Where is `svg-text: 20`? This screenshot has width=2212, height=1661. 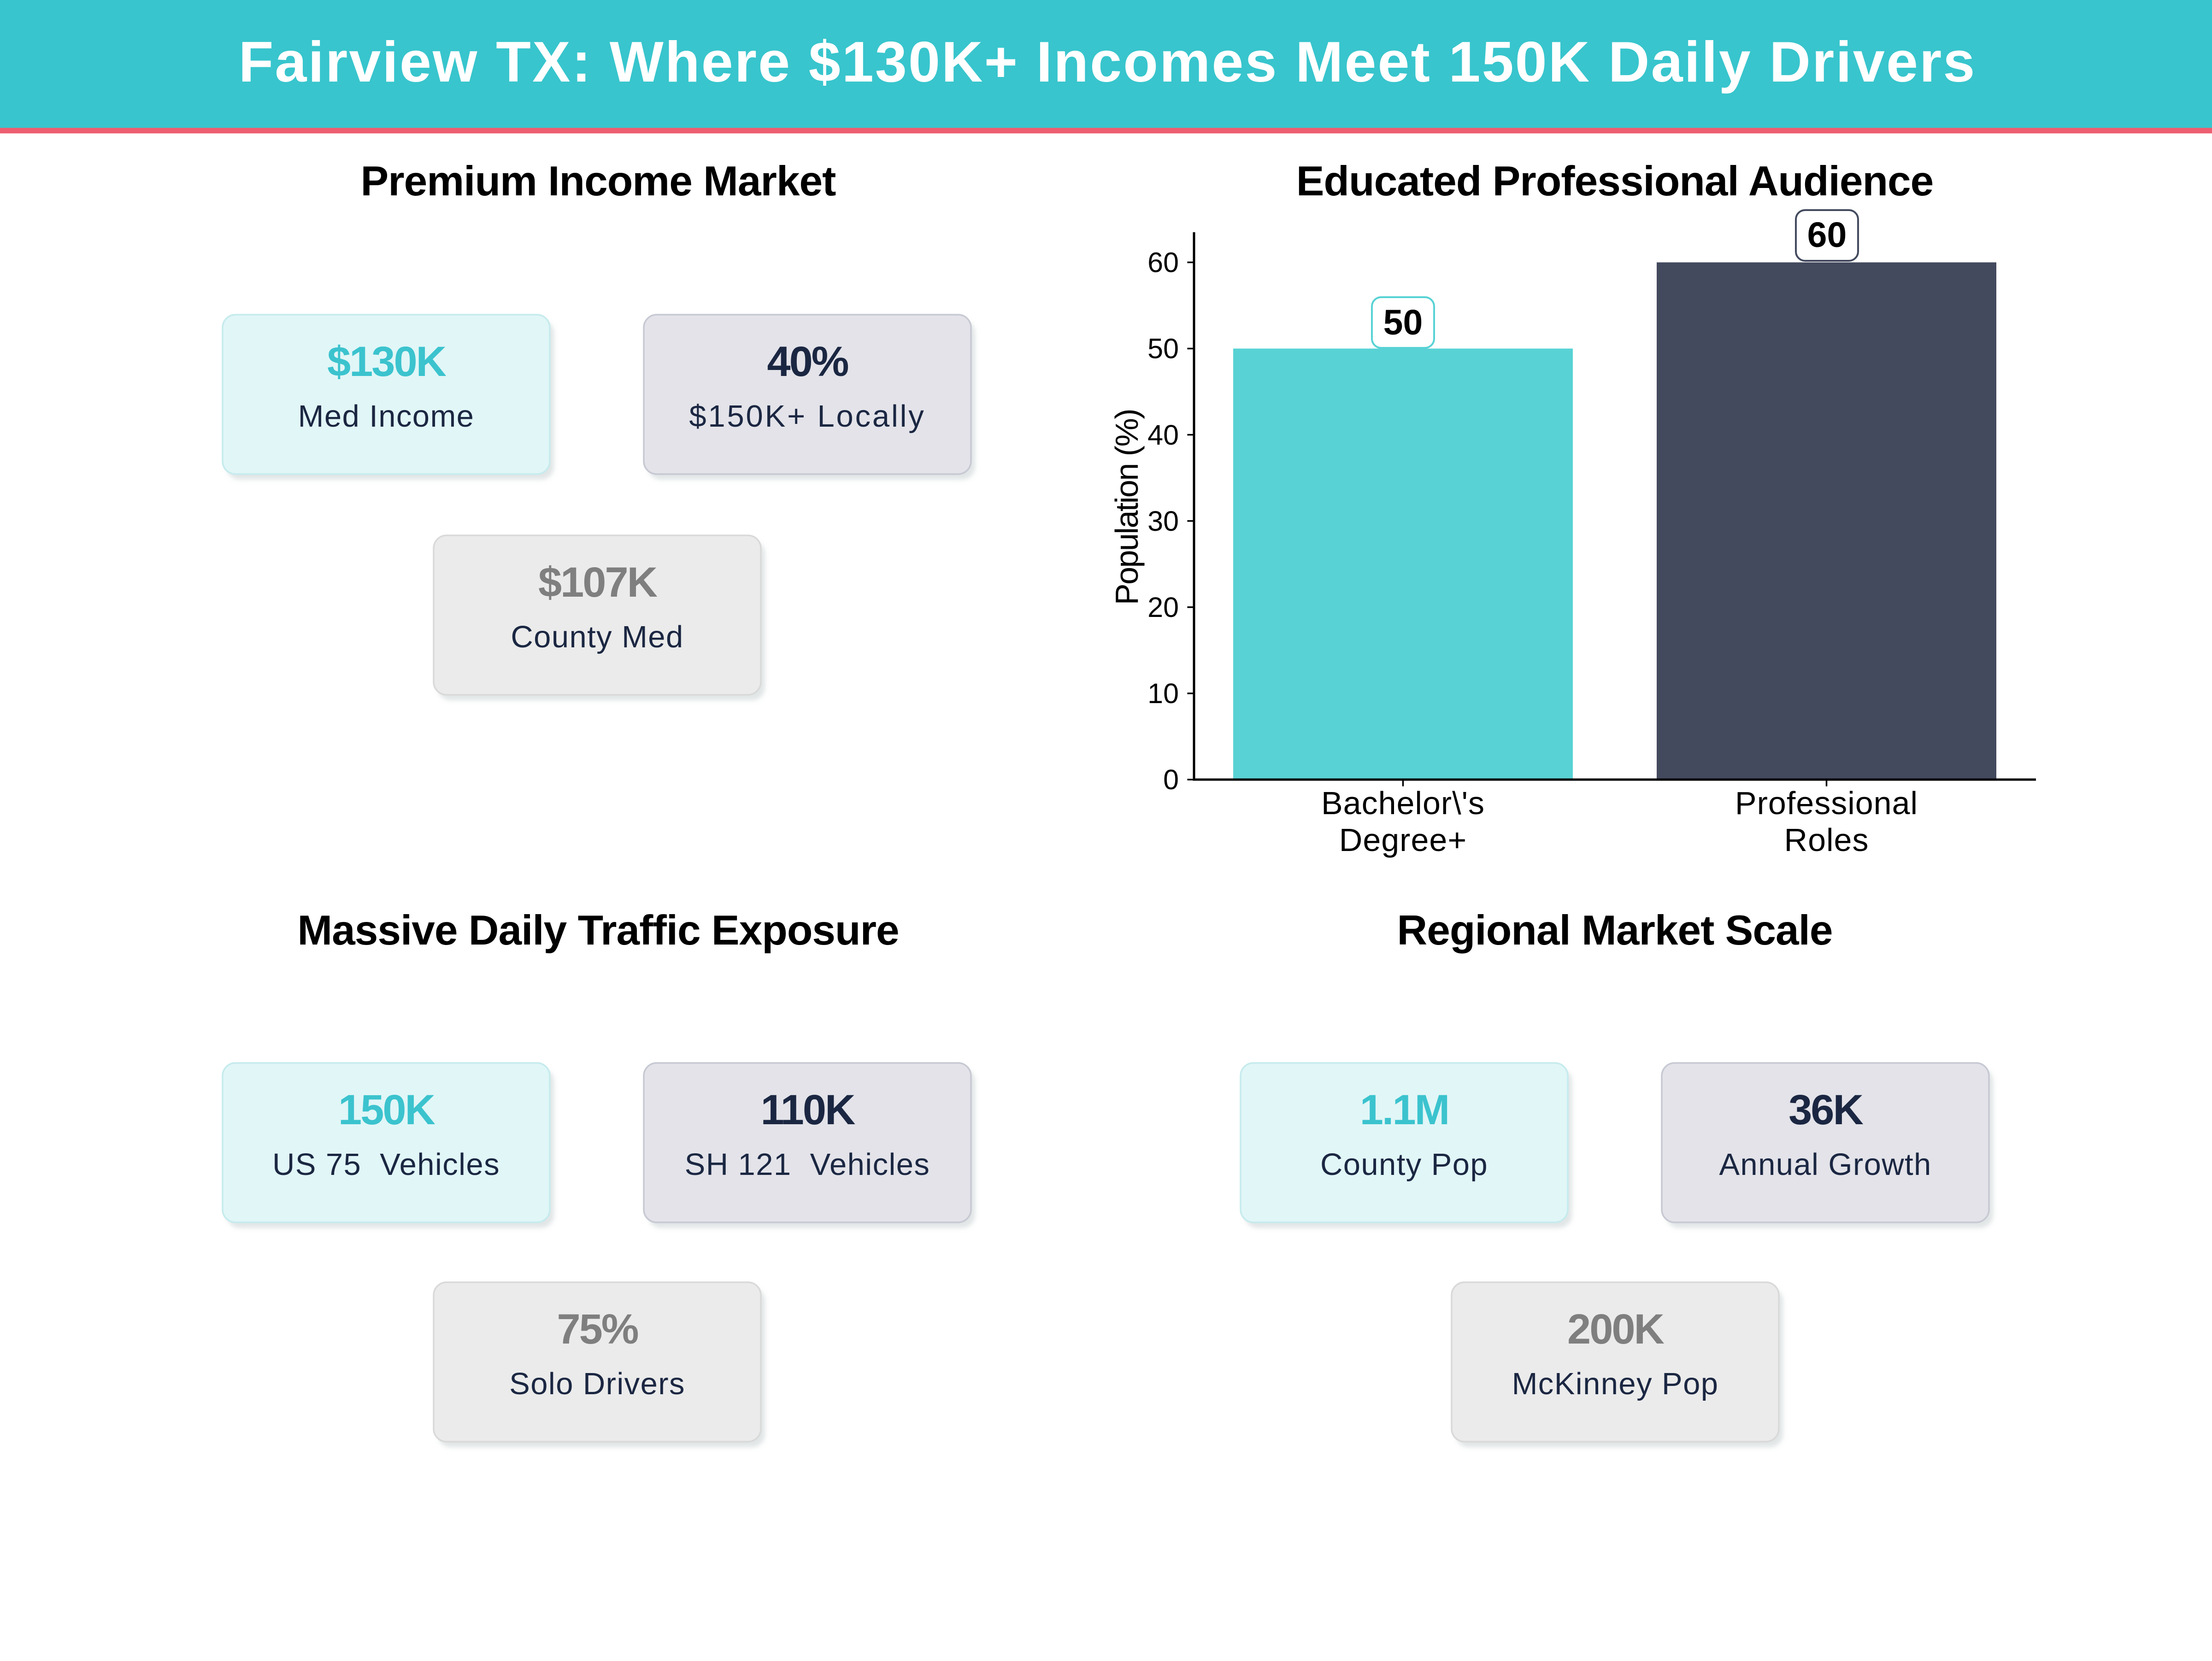
svg-text: 20 is located at coordinates (1163, 607).